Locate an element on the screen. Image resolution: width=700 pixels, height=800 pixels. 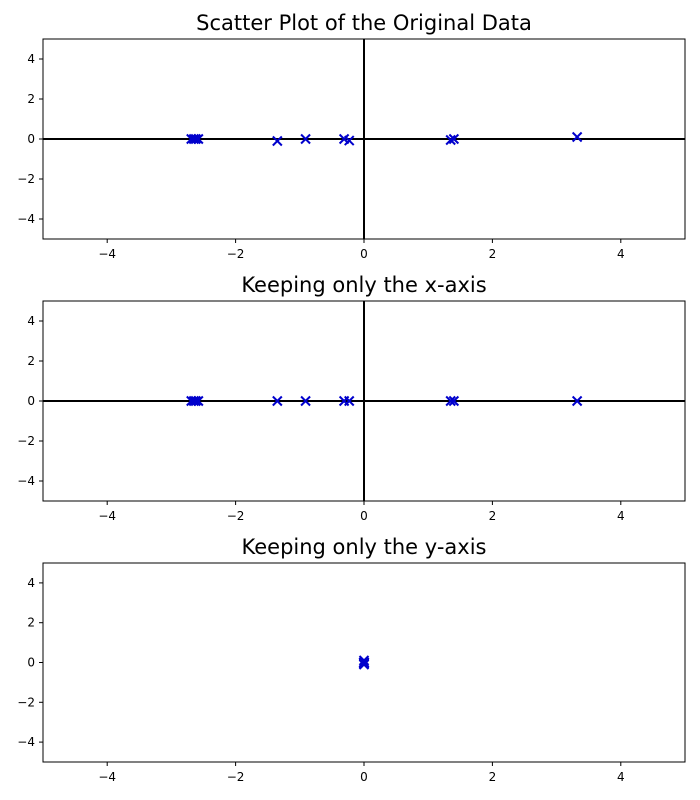
chart-title: Keeping only the y-axis is located at coordinates (364, 547).